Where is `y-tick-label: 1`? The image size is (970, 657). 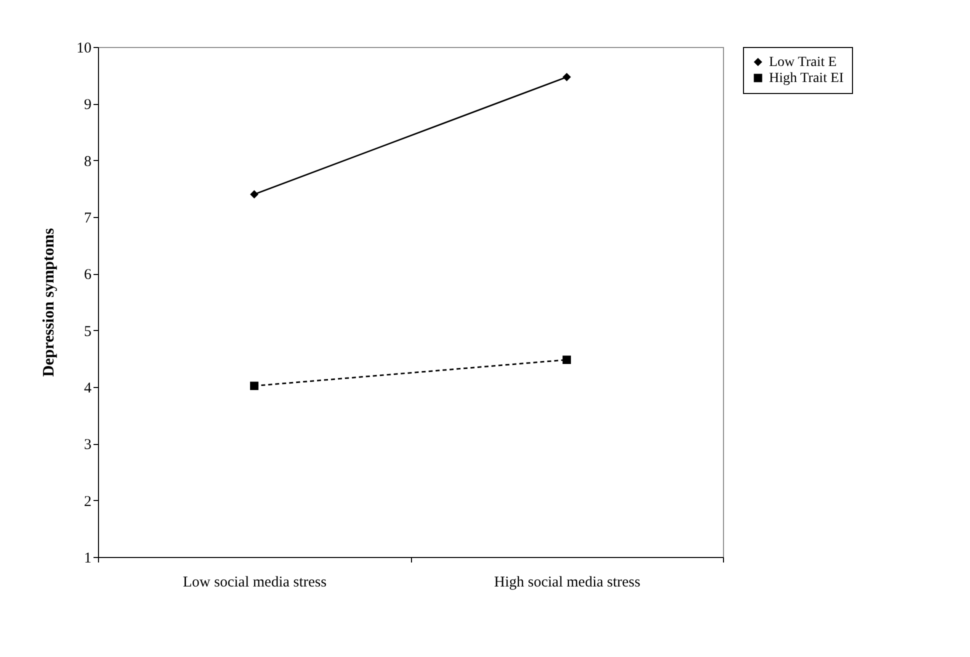 y-tick-label: 1 is located at coordinates (88, 558).